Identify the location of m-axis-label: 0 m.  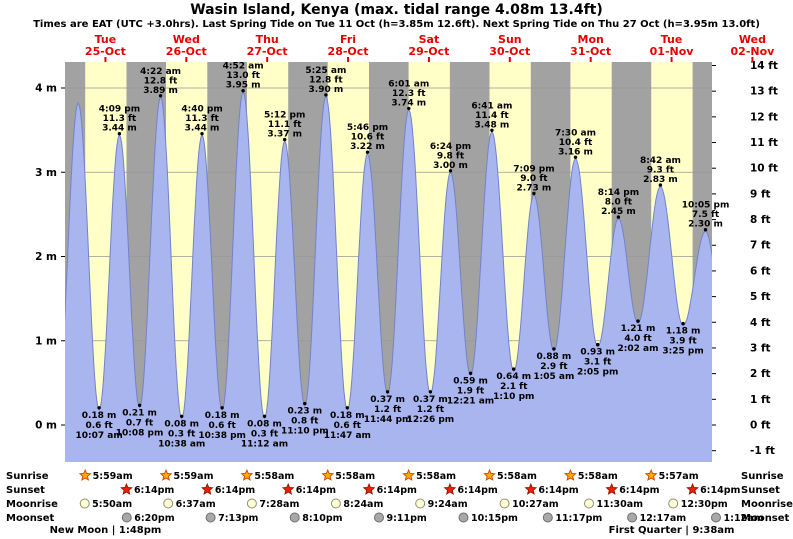
(46, 426).